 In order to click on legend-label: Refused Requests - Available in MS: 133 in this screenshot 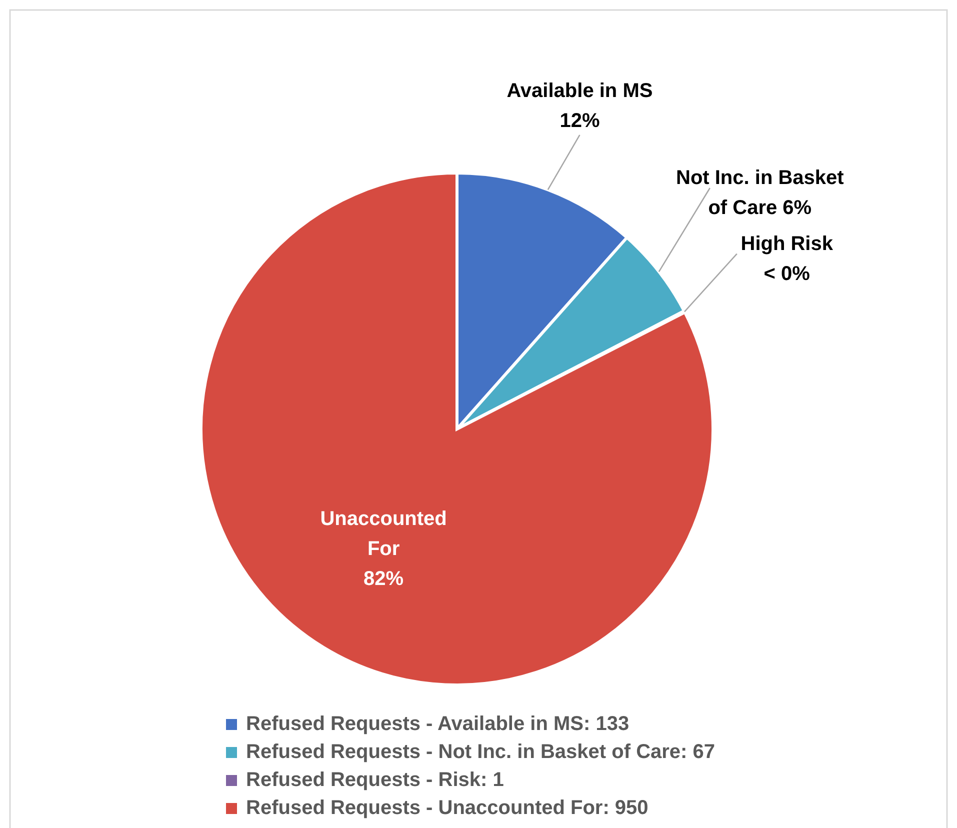, I will do `click(438, 724)`.